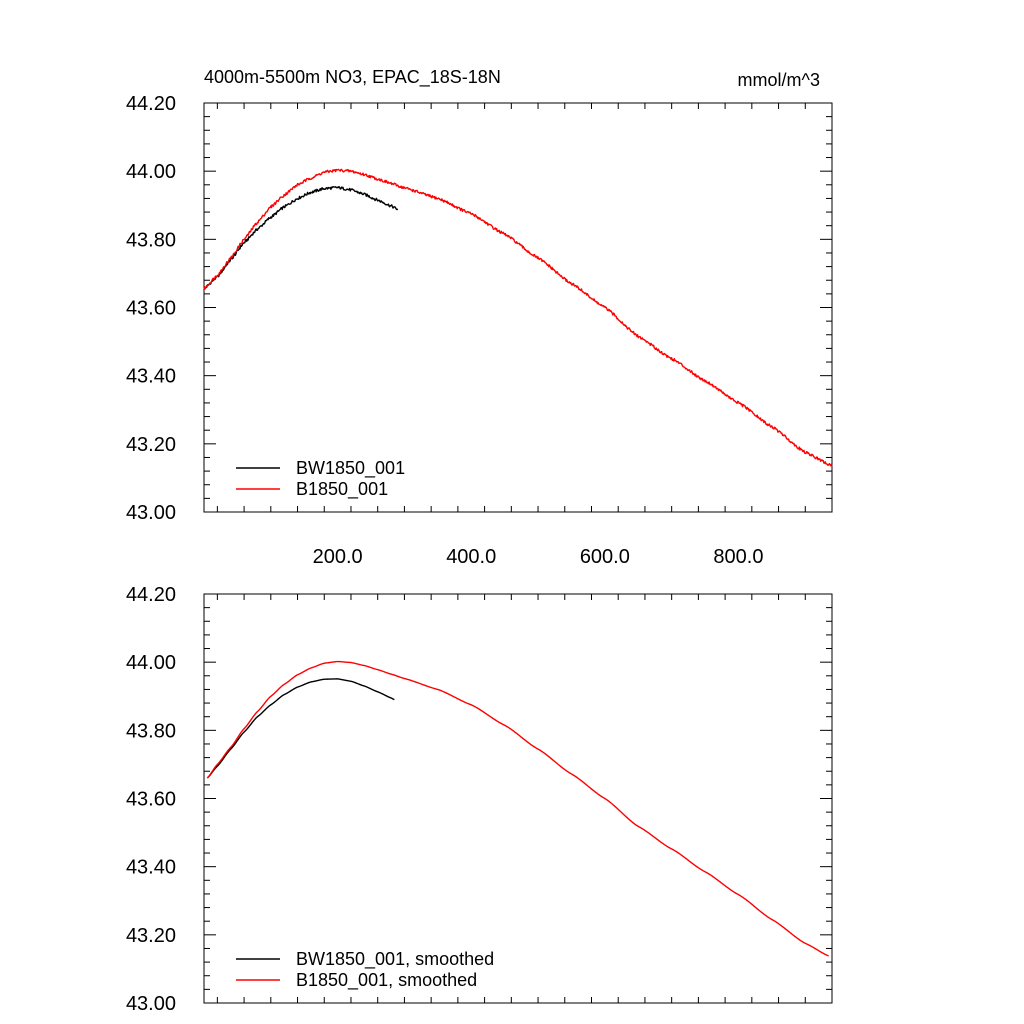  I want to click on units-label: mmol/m^3, so click(779, 80).